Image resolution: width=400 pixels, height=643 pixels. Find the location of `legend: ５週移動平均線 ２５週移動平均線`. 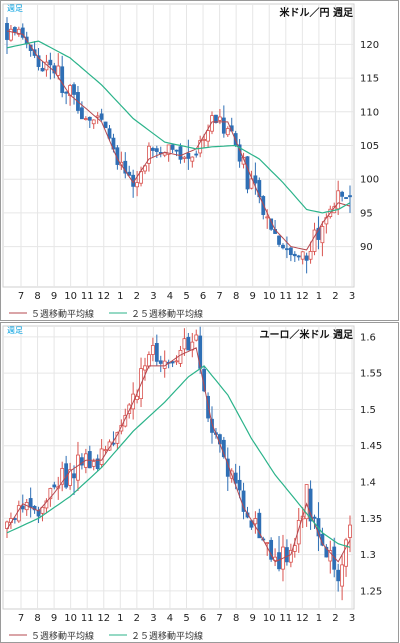

legend: ５週移動平均線 ２５週移動平均線 is located at coordinates (106, 314).